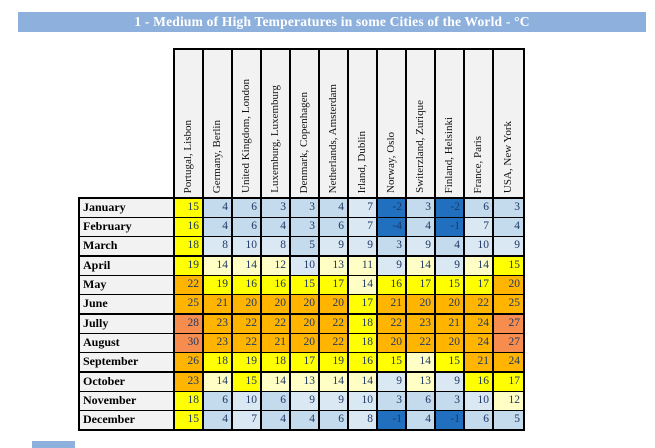  I want to click on row-header-month: February, so click(127, 227).